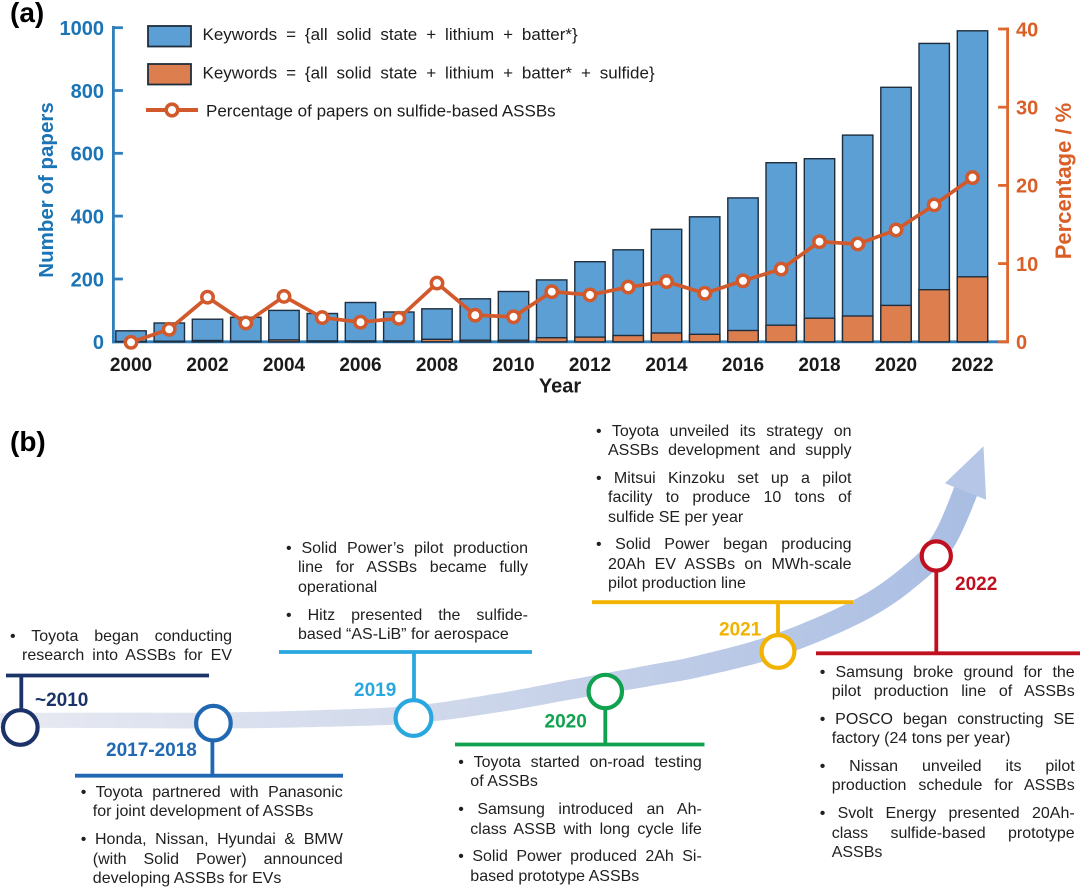 The width and height of the screenshot is (1080, 891). Describe the element at coordinates (740, 630) in the screenshot. I see `svg-text: 2021` at that location.